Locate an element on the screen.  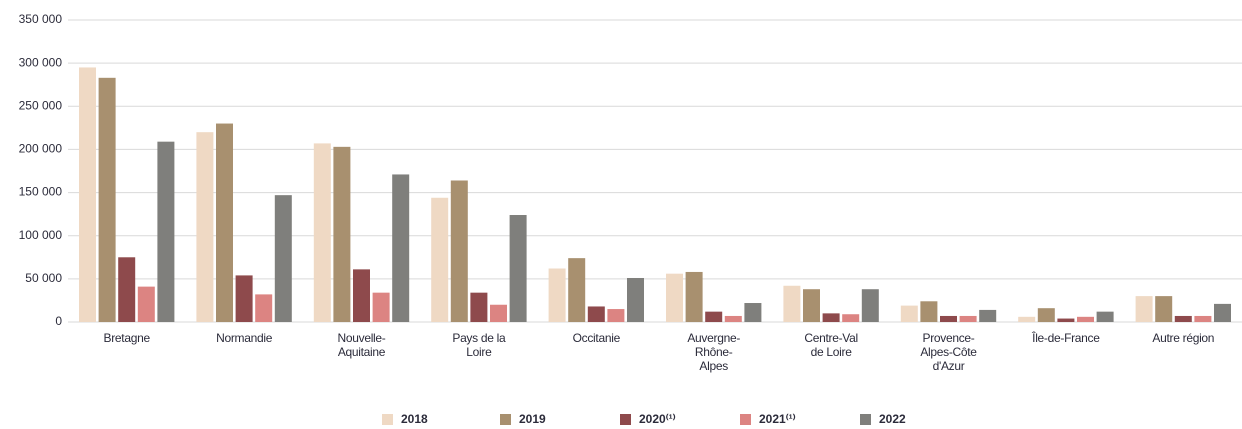
x-tick-label: Autre région is located at coordinates (1183, 338).